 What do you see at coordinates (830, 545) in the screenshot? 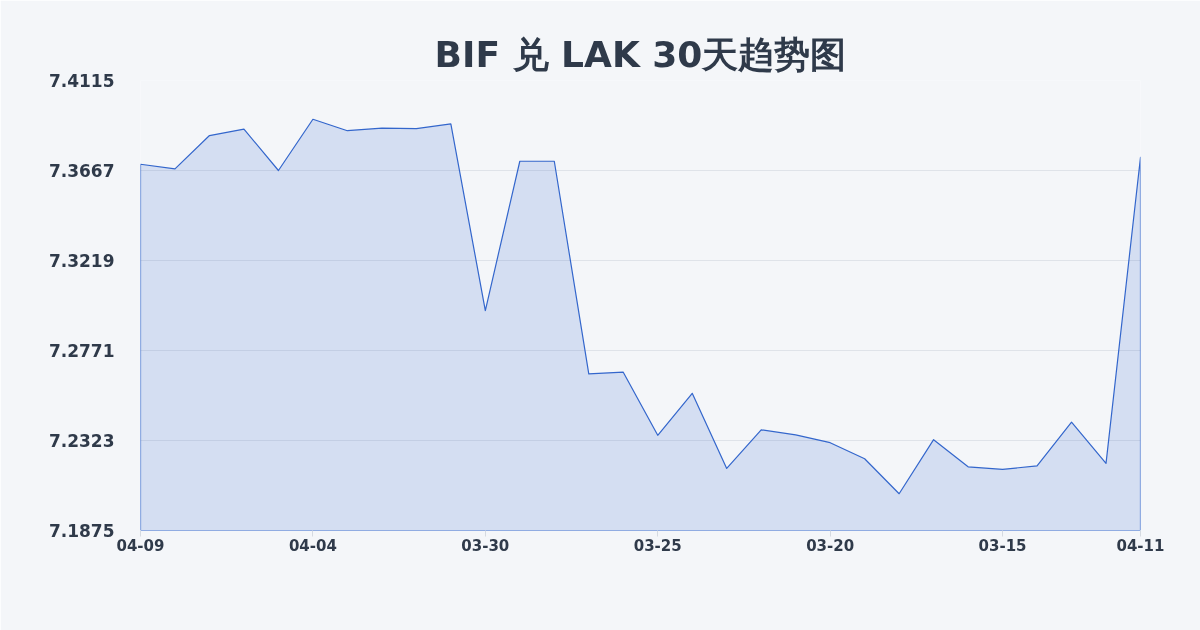
I see `x-tick-label: 03-20` at bounding box center [830, 545].